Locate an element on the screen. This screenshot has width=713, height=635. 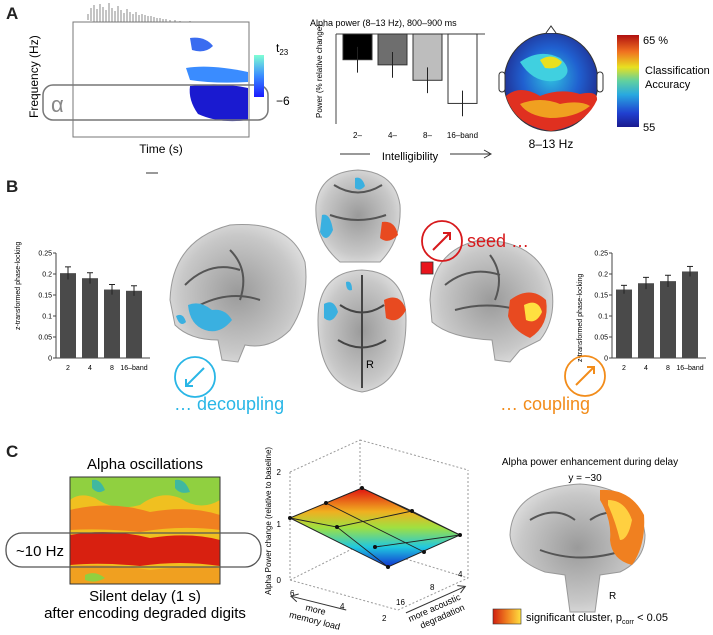
z-tick: 1 is located at coordinates (279, 524).